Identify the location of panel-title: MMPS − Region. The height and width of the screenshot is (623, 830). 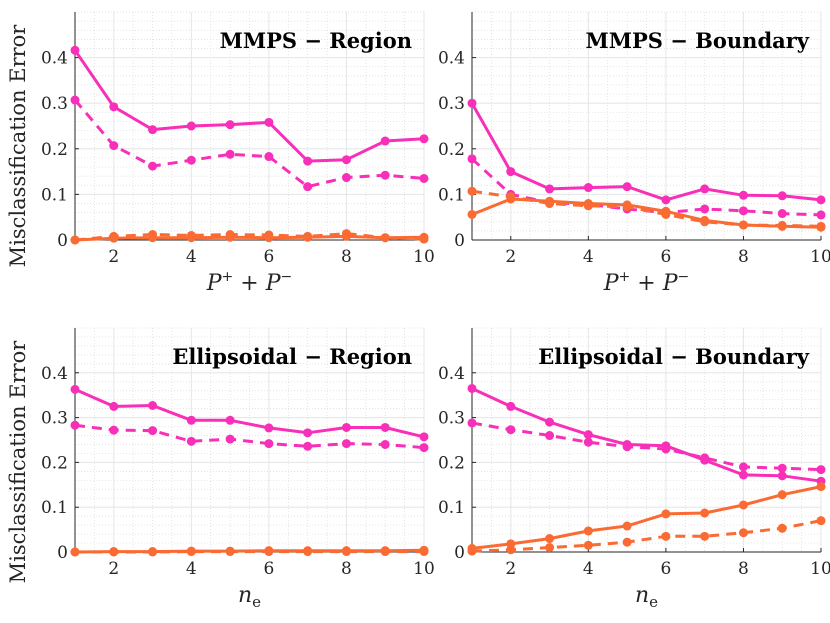
(316, 40).